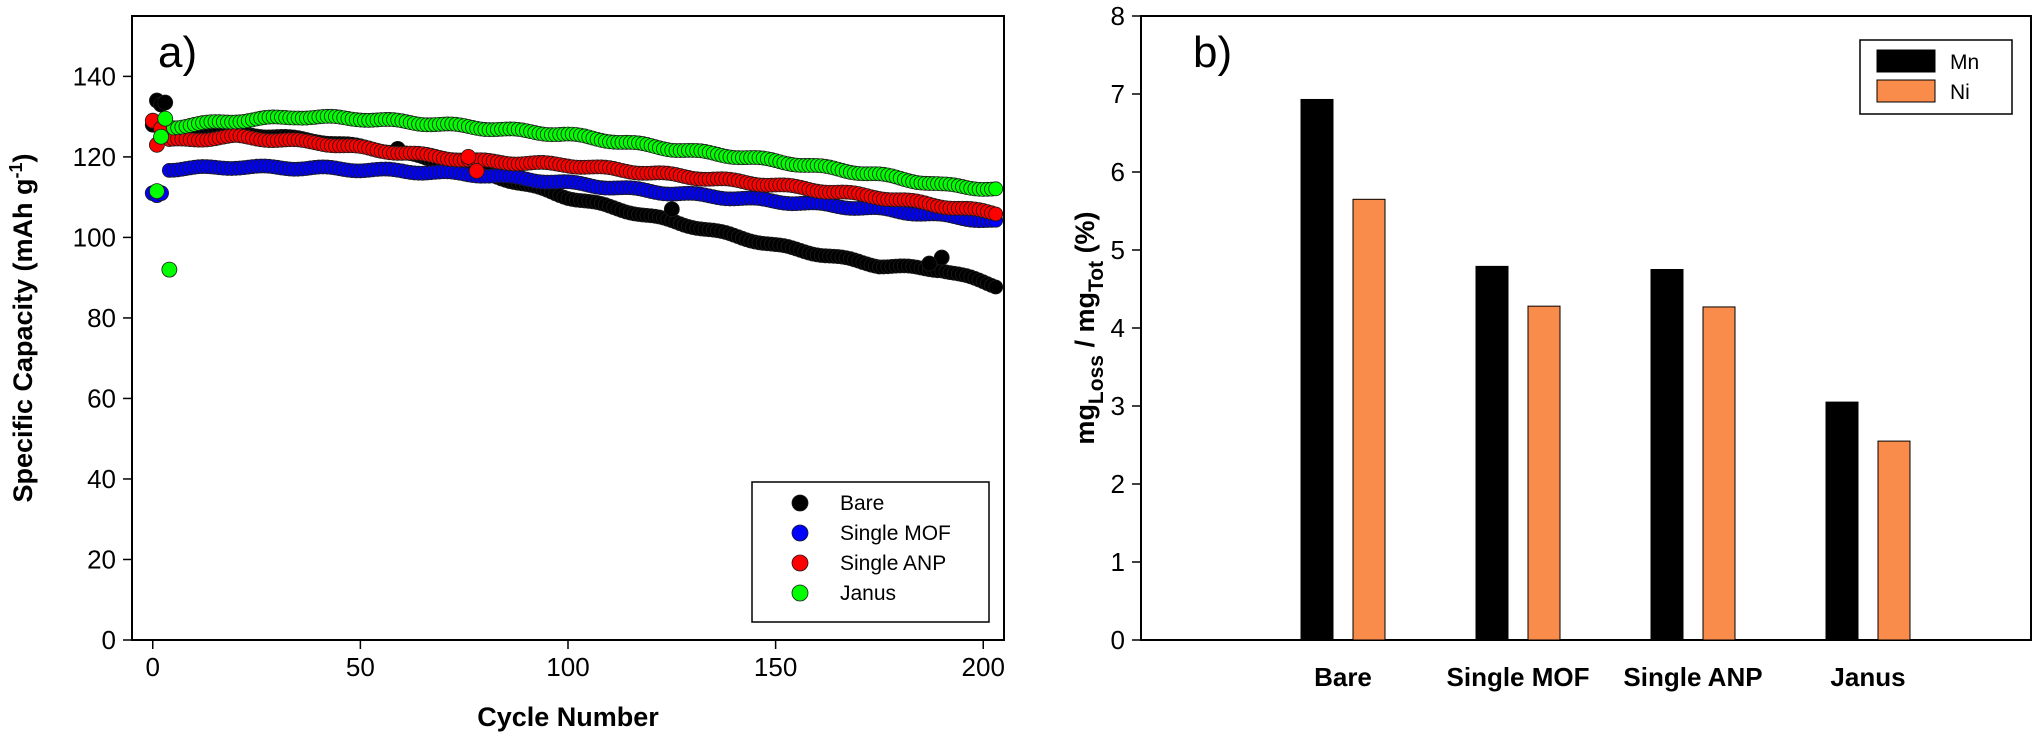  What do you see at coordinates (1085, 236) in the screenshot?
I see `panel-b-y-axis-title-part-3: (%)` at bounding box center [1085, 236].